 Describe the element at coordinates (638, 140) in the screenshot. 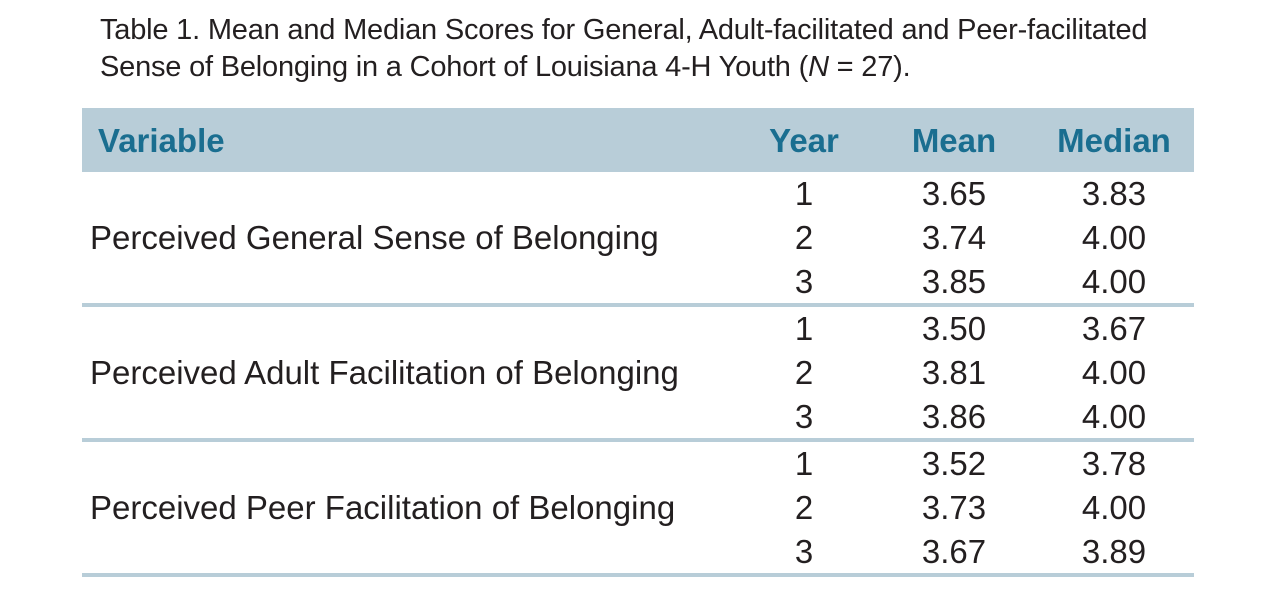

I see `table-header-row: Variable Year Mean Median` at that location.